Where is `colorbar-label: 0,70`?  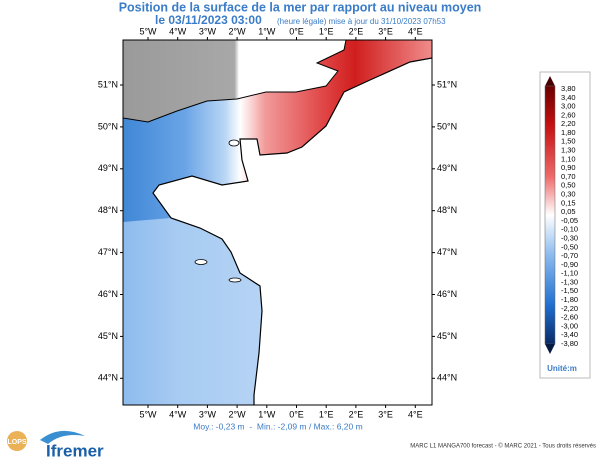
colorbar-label: 0,70 is located at coordinates (568, 176).